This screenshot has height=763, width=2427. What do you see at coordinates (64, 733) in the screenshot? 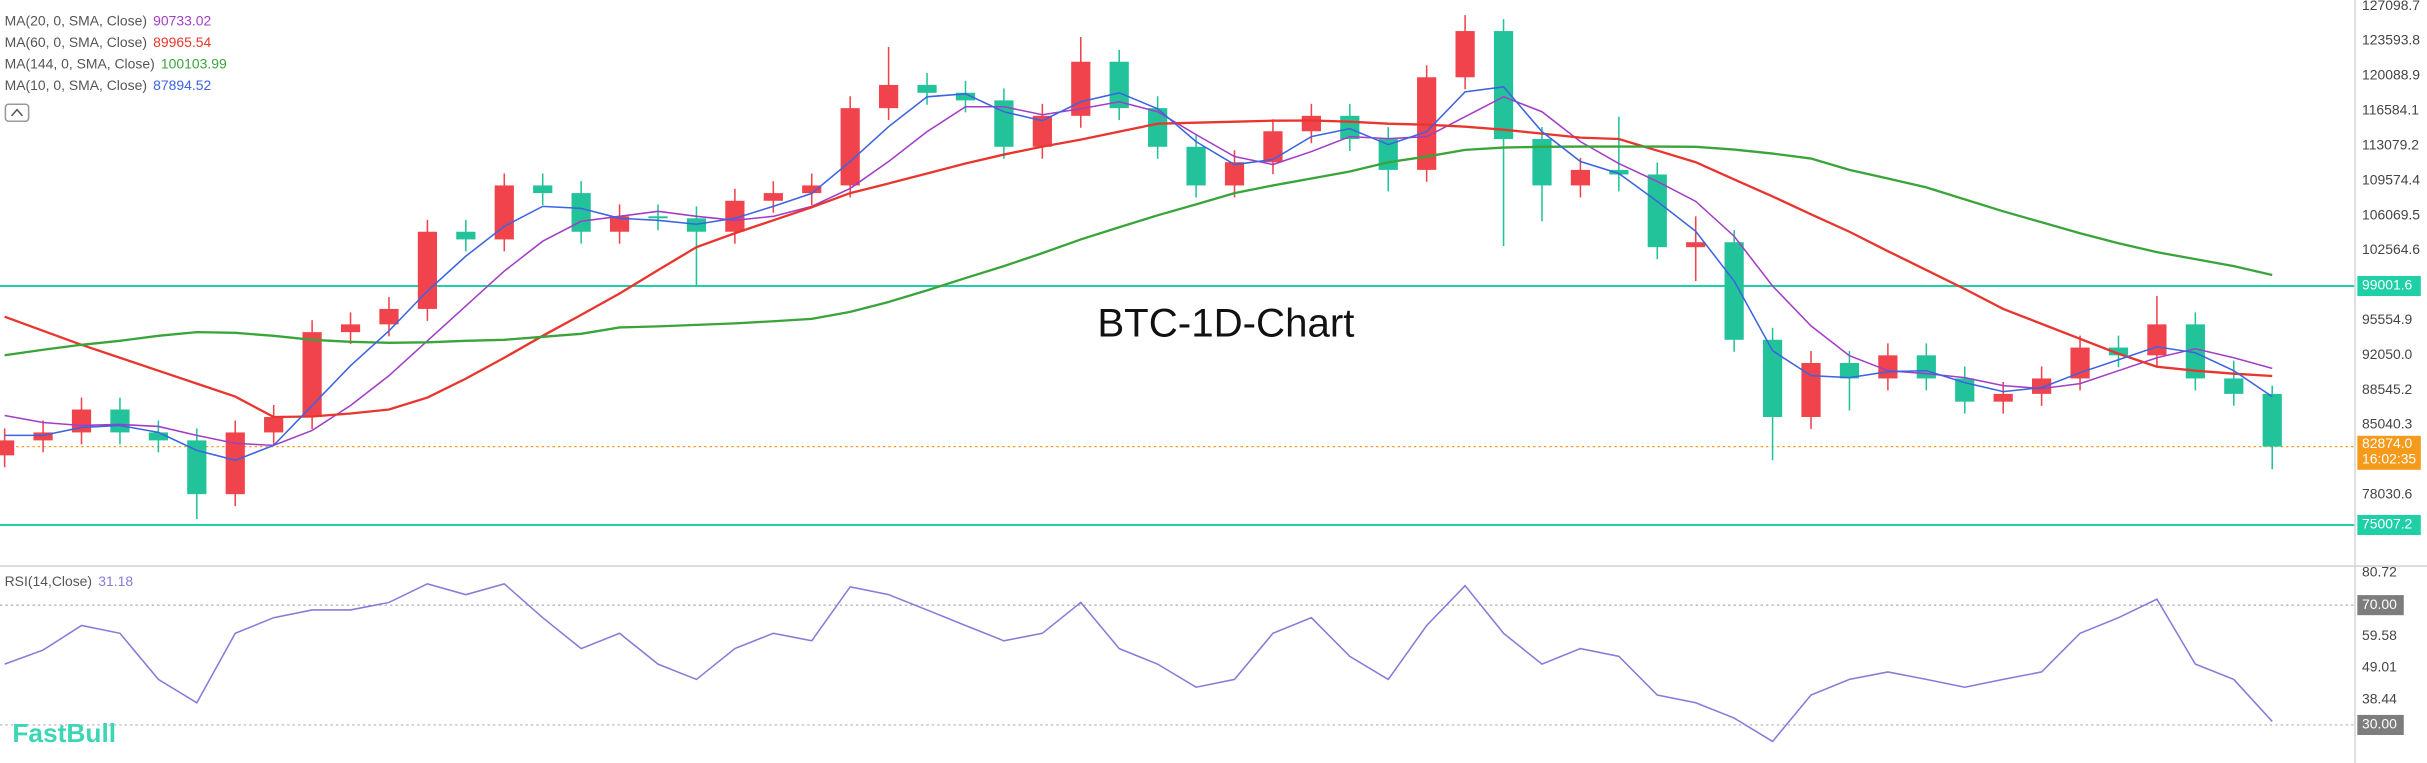
I see `brand-logo: FastBull` at bounding box center [64, 733].